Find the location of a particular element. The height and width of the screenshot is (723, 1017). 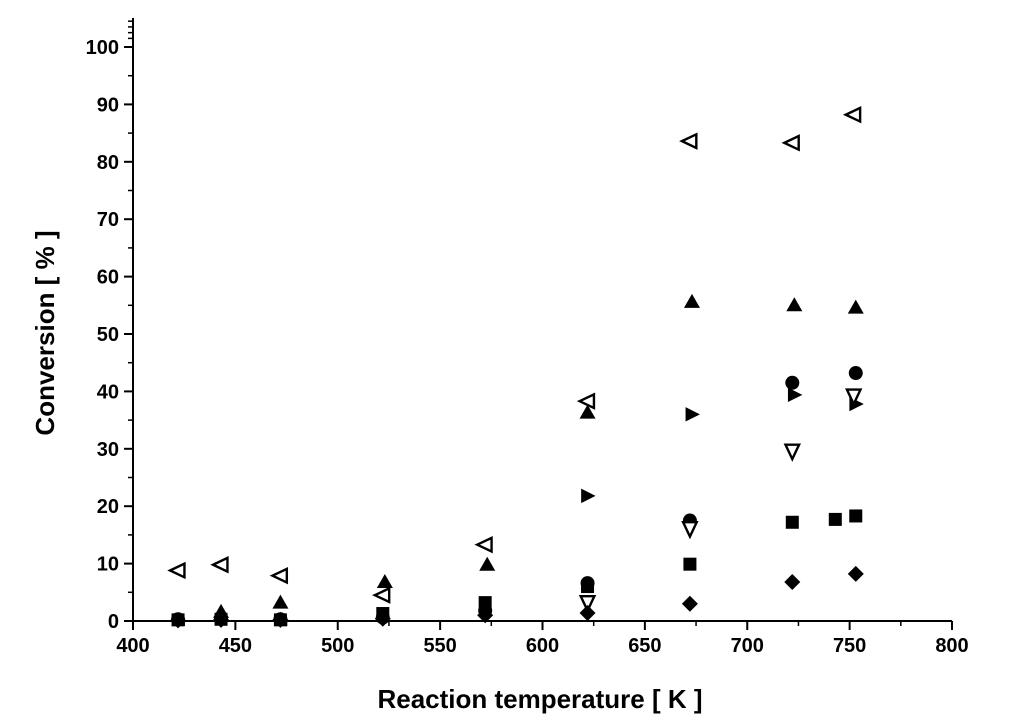

x-tick-label: 500 is located at coordinates (337, 646).